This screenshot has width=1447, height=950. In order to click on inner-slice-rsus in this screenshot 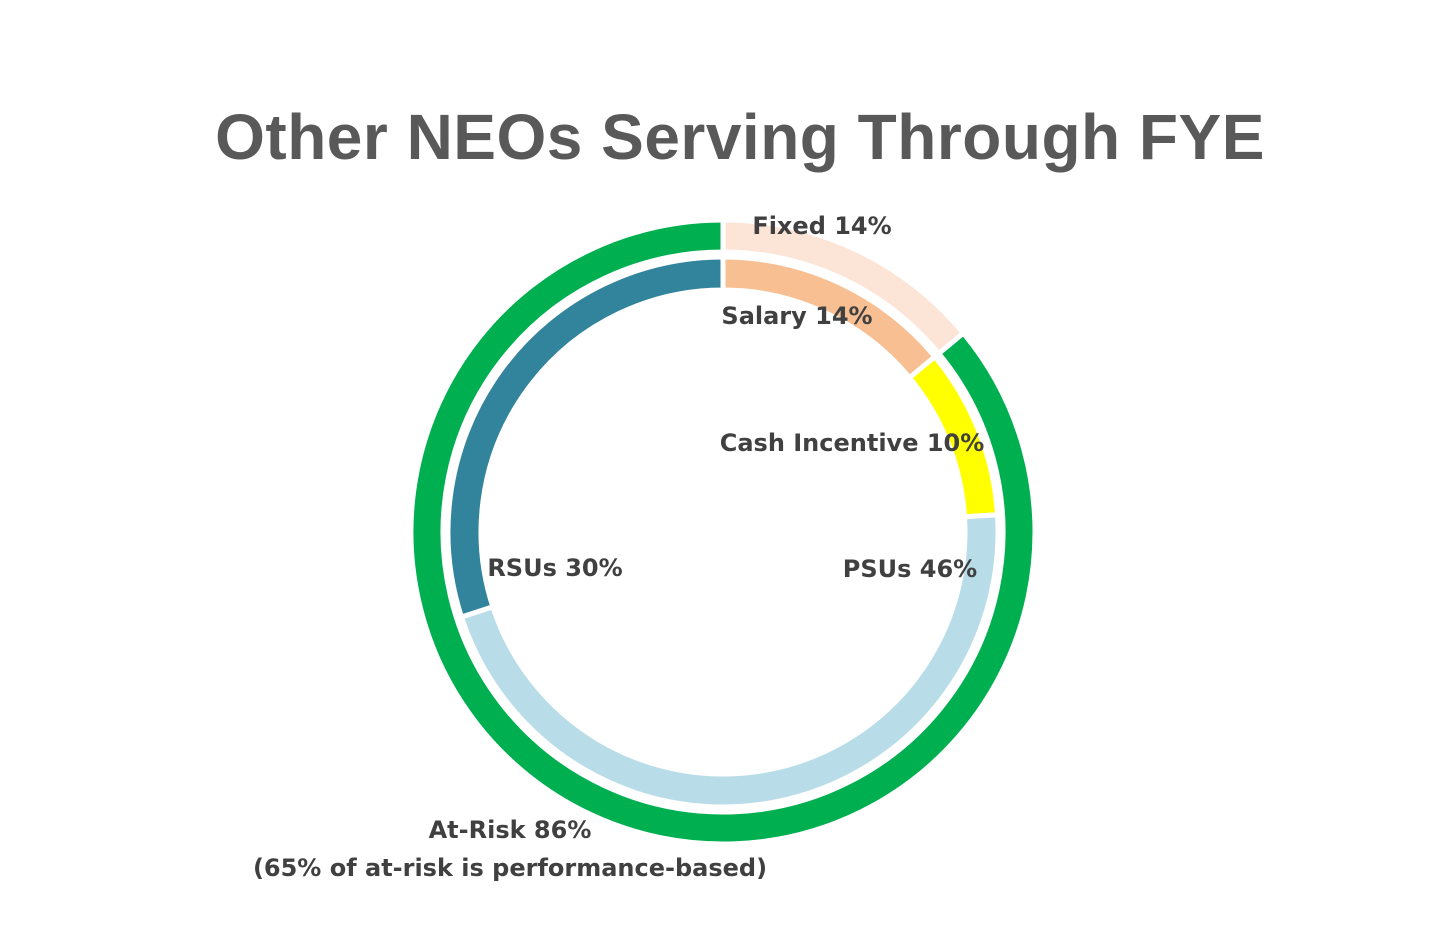, I will do `click(585, 437)`.